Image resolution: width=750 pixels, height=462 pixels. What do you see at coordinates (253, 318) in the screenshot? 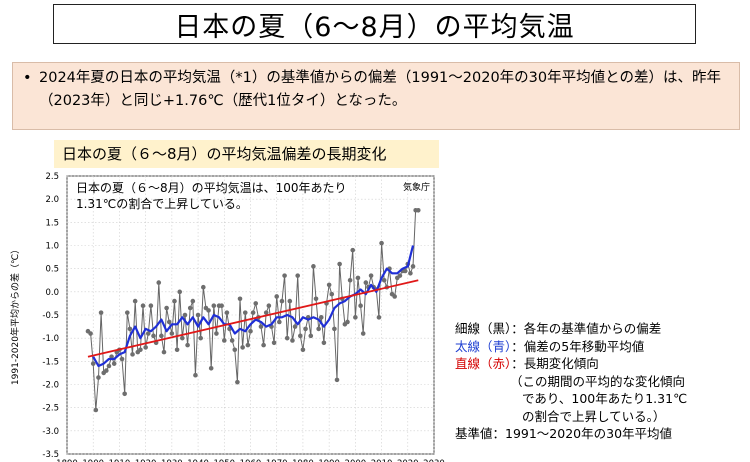
I see `trend-line` at bounding box center [253, 318].